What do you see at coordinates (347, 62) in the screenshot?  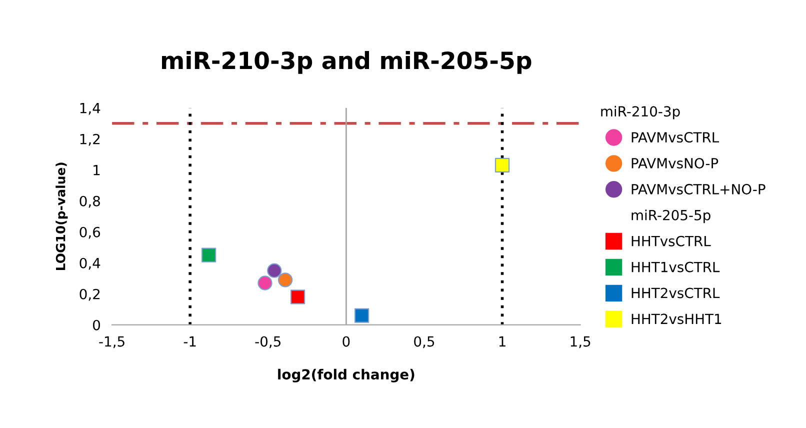 I see `chart-title: miR-210-3p and miR-205-5p` at bounding box center [347, 62].